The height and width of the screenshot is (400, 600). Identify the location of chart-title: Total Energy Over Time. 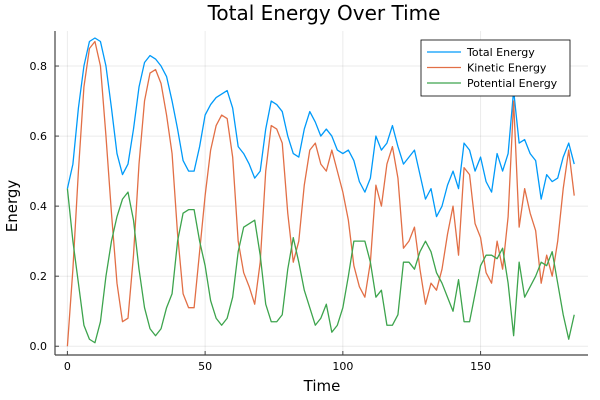
(324, 13).